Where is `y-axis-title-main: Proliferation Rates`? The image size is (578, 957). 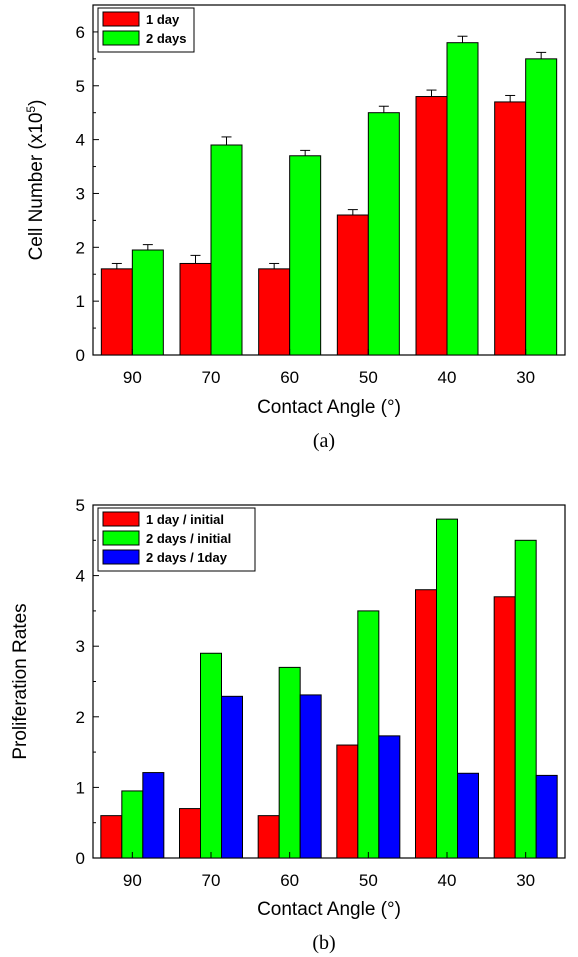 y-axis-title-main: Proliferation Rates is located at coordinates (20, 681).